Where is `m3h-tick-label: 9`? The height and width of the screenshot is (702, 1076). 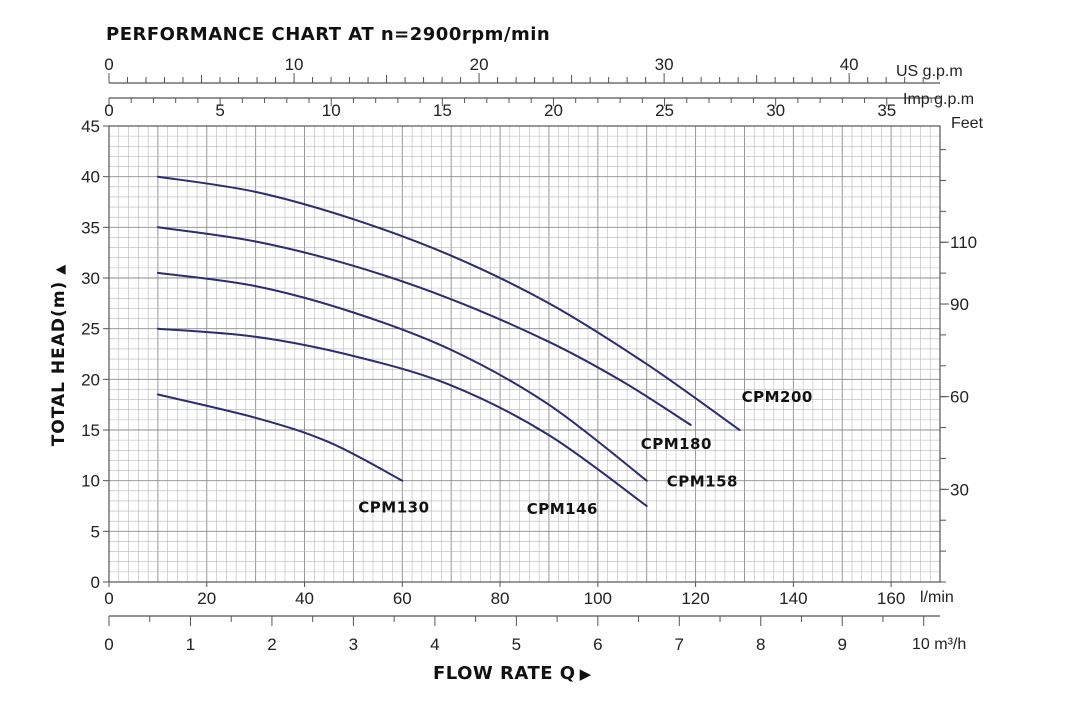 m3h-tick-label: 9 is located at coordinates (842, 644).